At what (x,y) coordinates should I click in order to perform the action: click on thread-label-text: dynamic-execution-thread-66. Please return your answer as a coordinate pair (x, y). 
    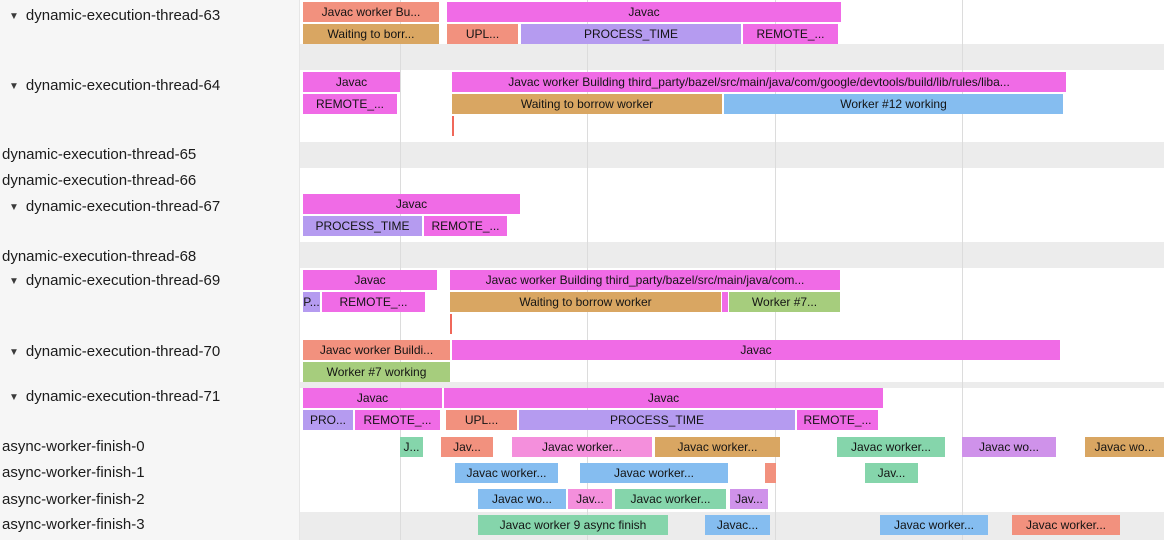
    Looking at the image, I should click on (99, 180).